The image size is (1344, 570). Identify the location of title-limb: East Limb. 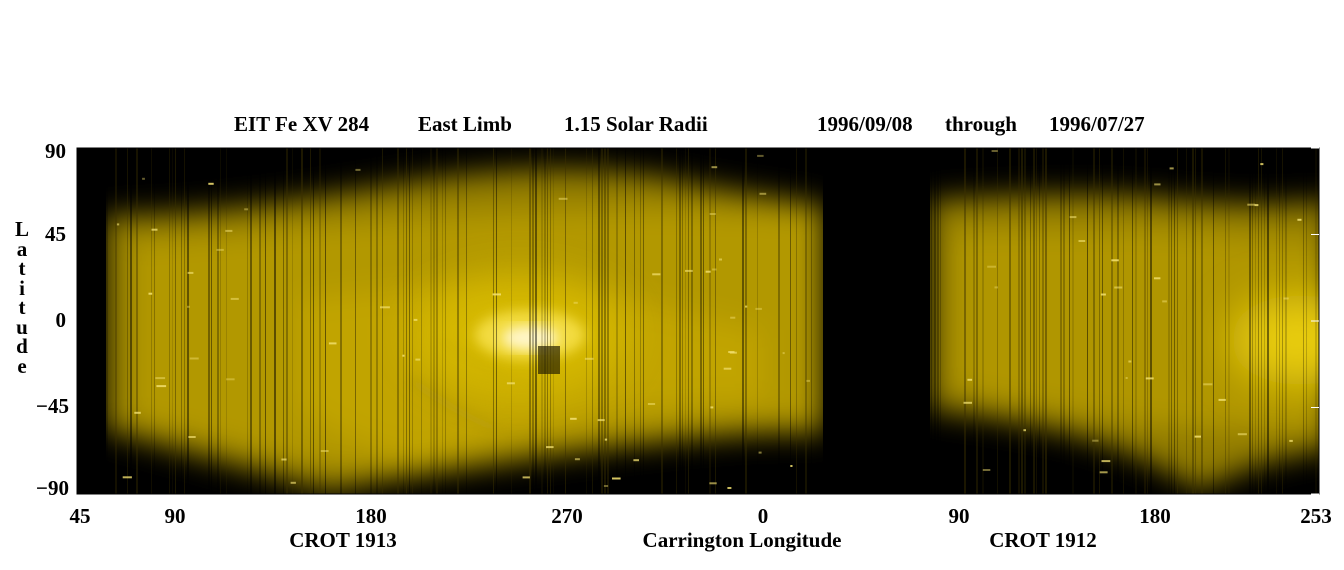
(465, 124).